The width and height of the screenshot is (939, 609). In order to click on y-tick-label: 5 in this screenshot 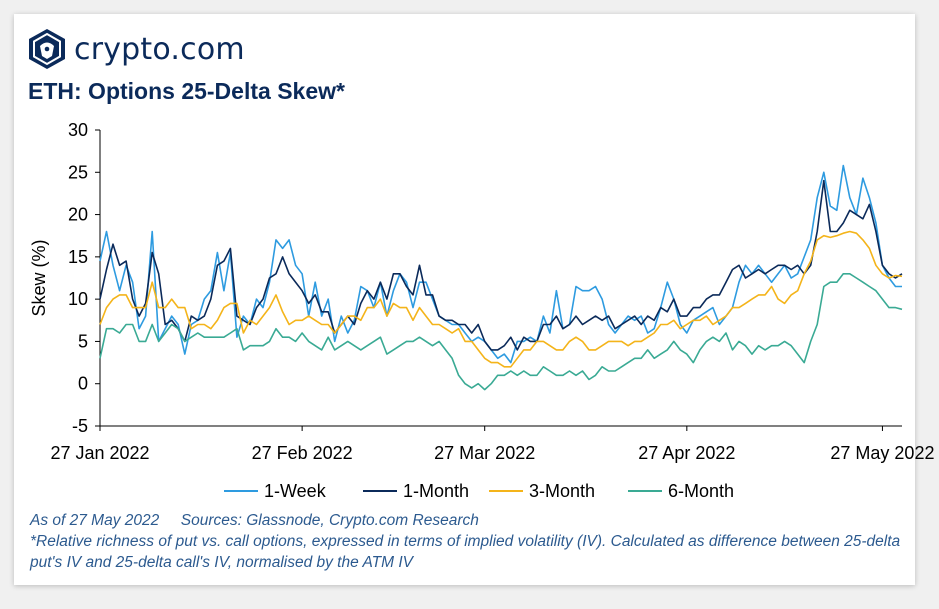, I will do `click(83, 341)`.